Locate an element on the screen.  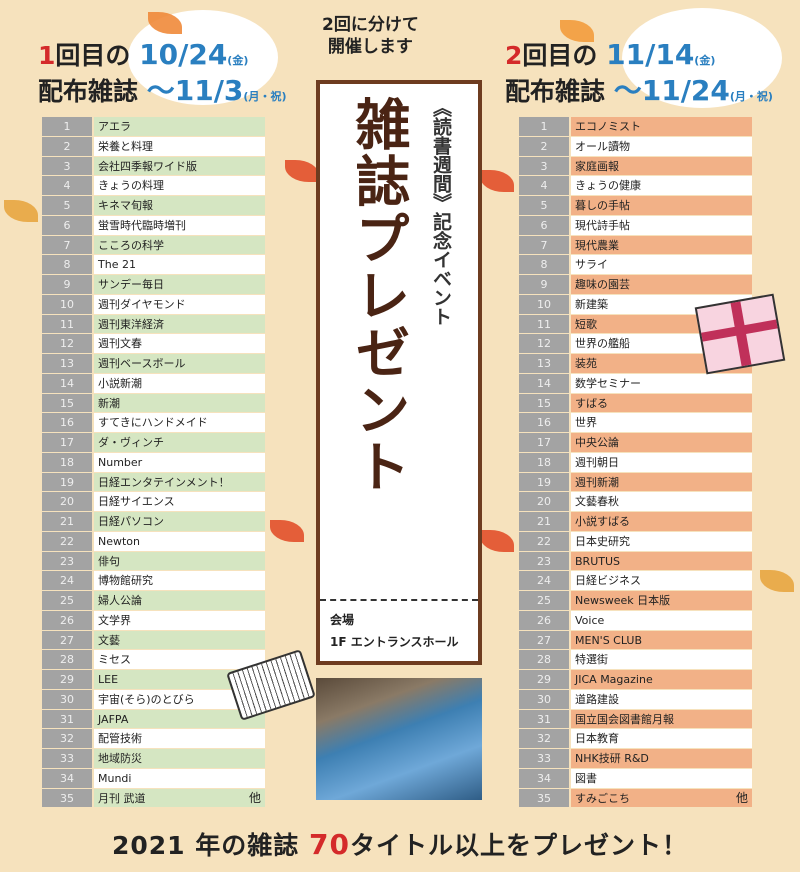
list-item: 24 日経ビジネス is located at coordinates (635, 581).